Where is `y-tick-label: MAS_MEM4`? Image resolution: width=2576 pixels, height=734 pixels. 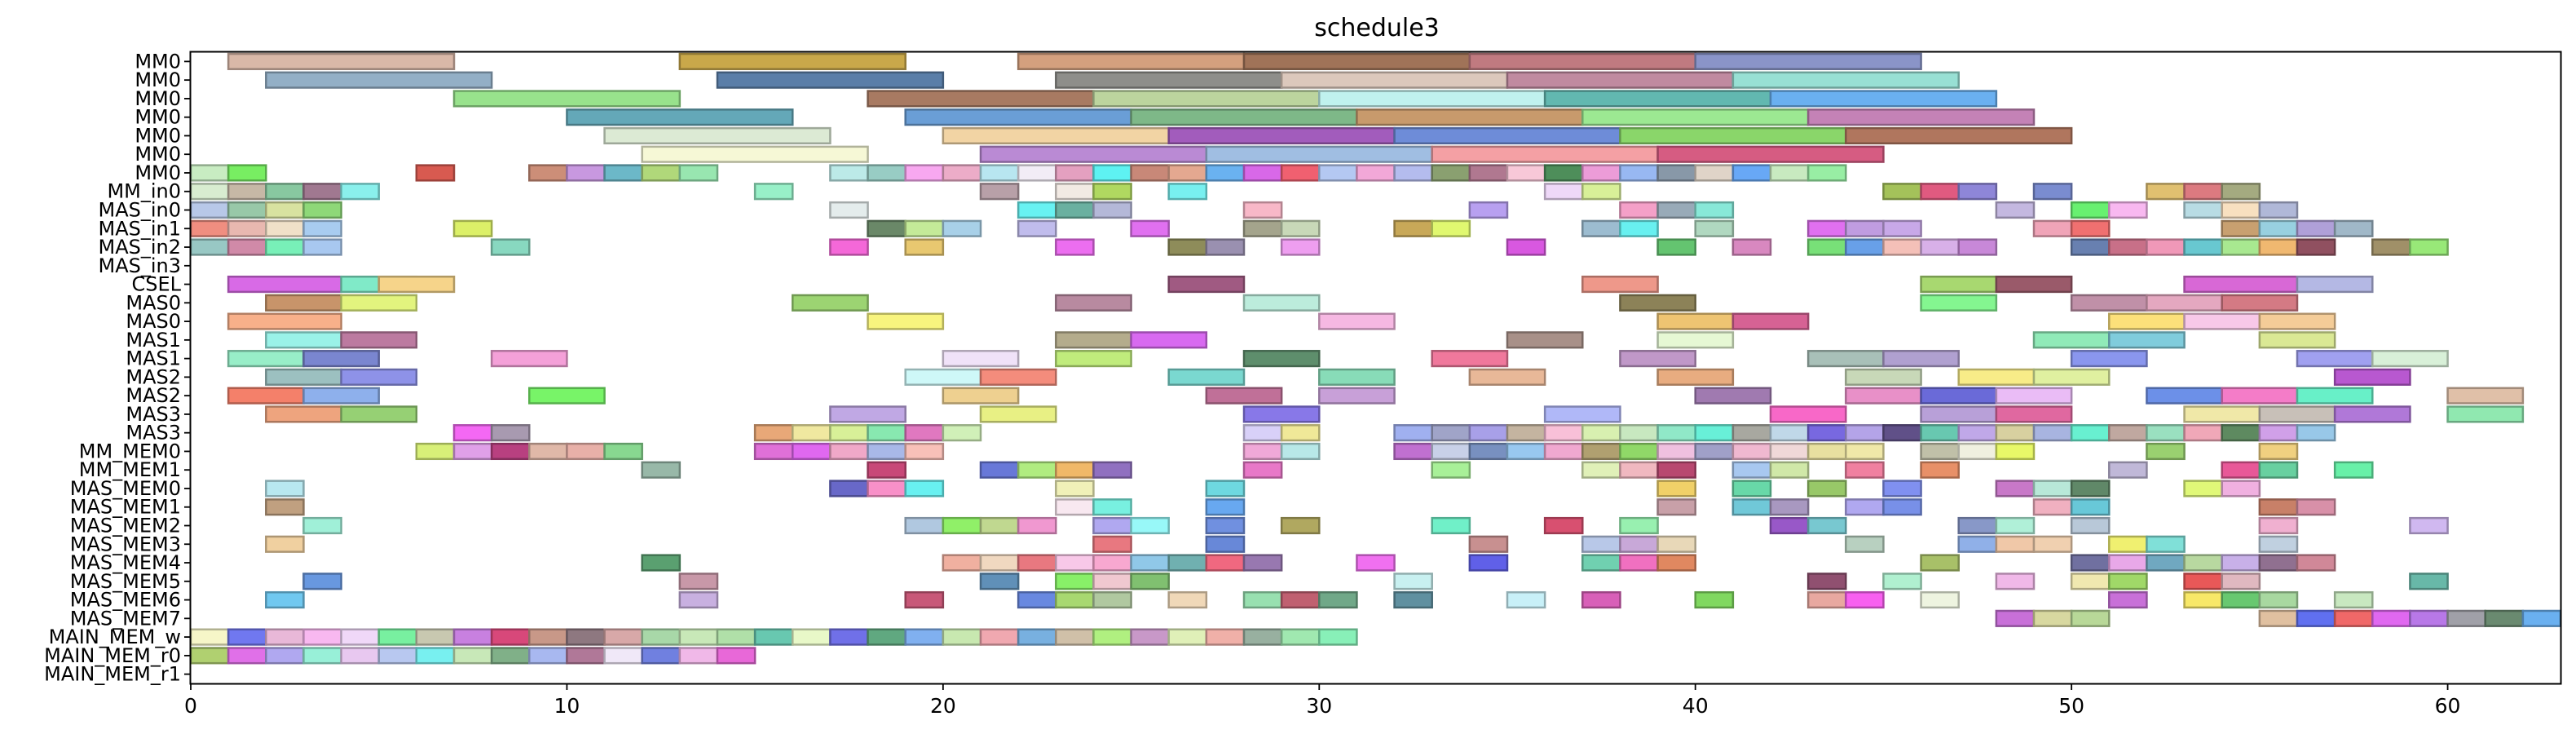 y-tick-label: MAS_MEM4 is located at coordinates (125, 562).